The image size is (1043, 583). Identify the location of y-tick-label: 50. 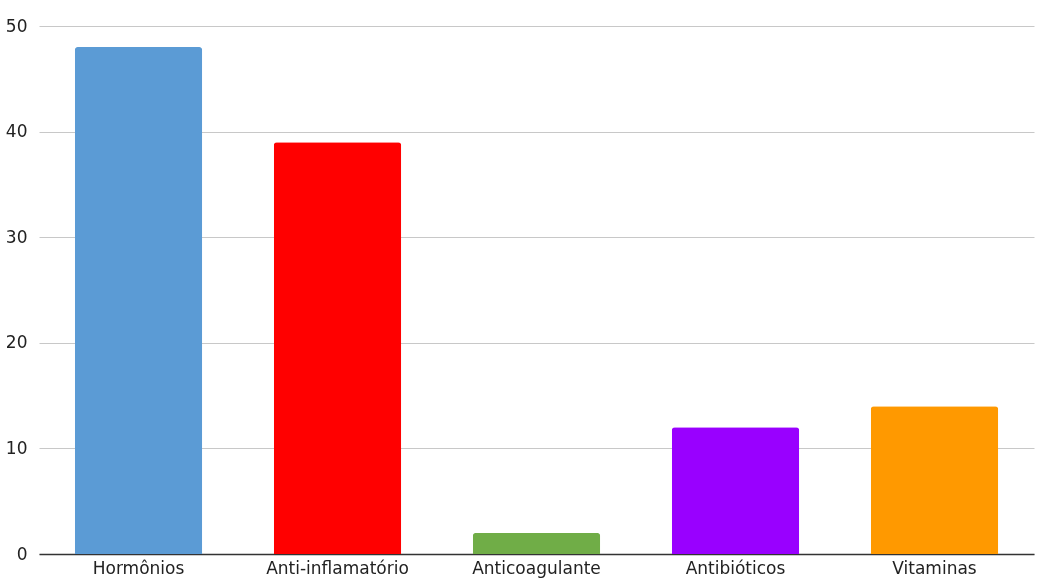
(16, 25).